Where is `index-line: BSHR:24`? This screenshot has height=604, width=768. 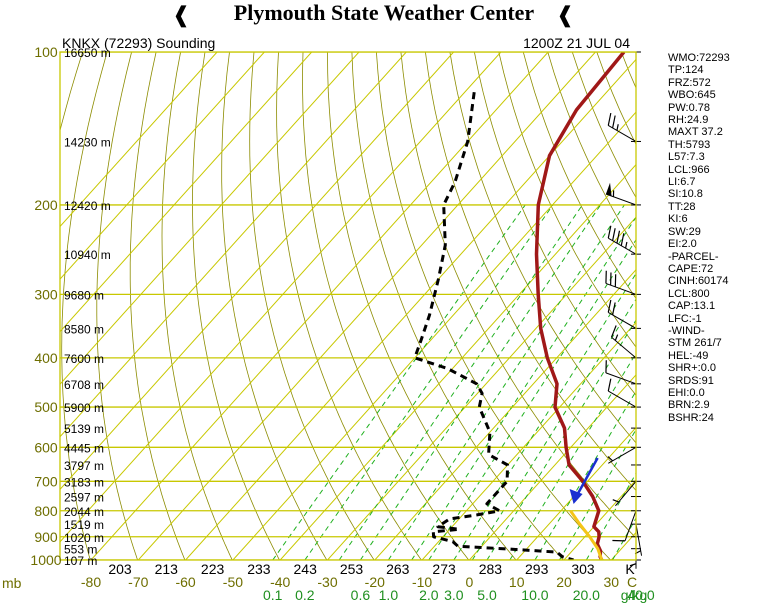 index-line: BSHR:24 is located at coordinates (691, 417).